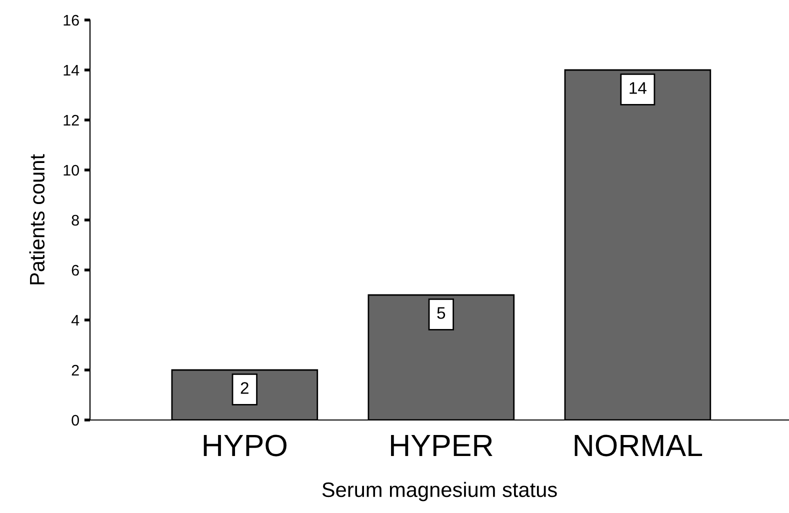  What do you see at coordinates (75, 270) in the screenshot?
I see `y-tick-label: 6` at bounding box center [75, 270].